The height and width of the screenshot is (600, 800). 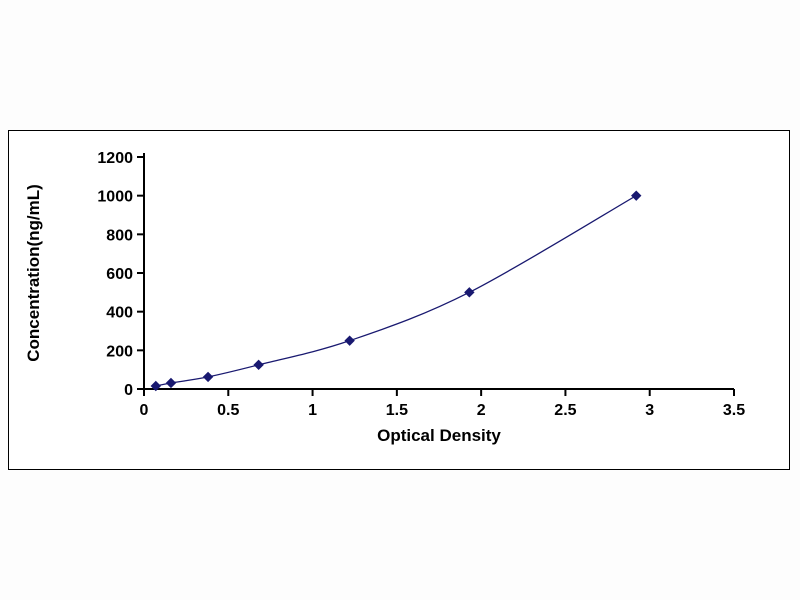 I want to click on y-tick-label: 0, so click(x=128, y=390).